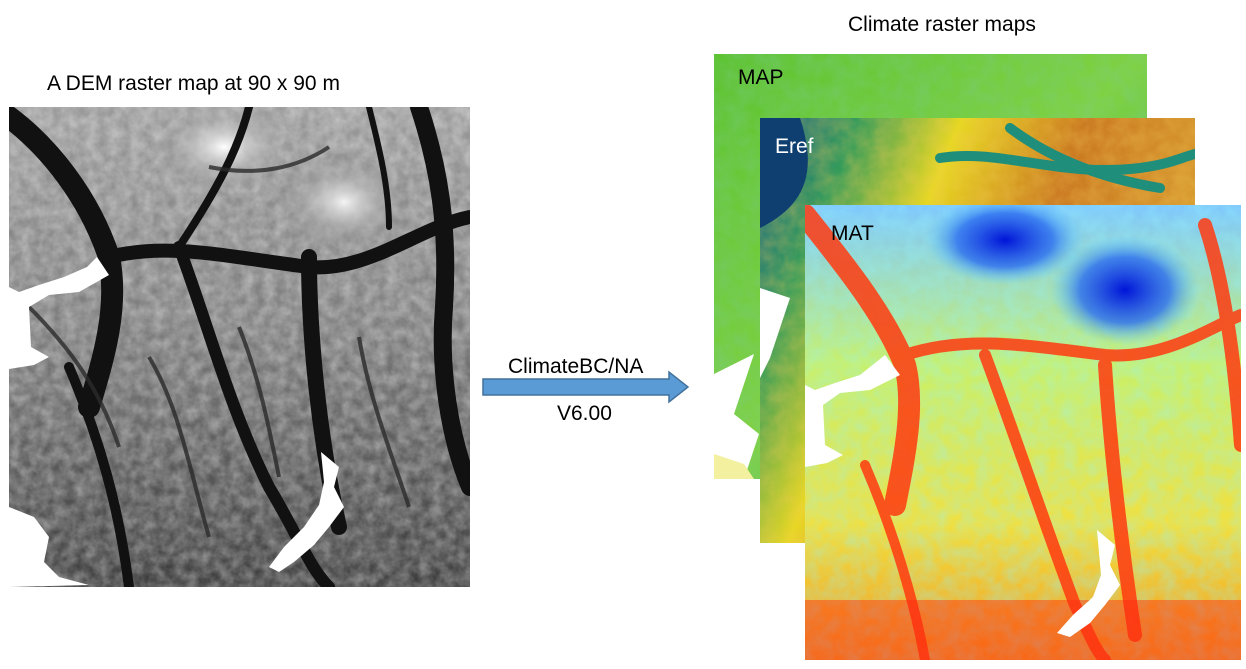  What do you see at coordinates (584, 413) in the screenshot?
I see `process-label-line2: V6.00` at bounding box center [584, 413].